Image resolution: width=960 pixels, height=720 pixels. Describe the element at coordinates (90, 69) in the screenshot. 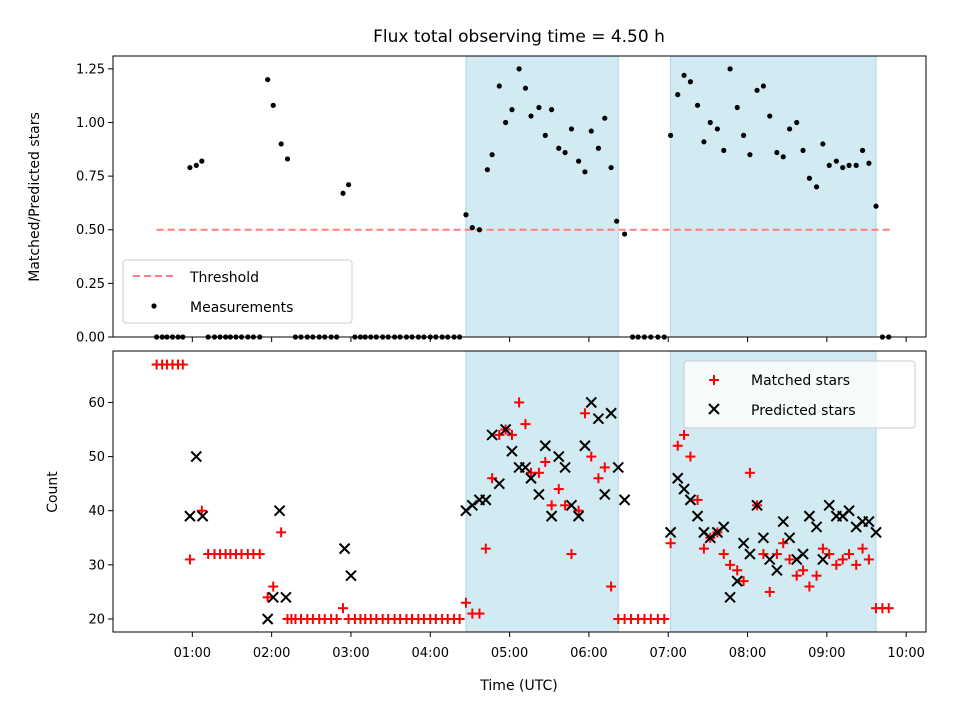

I see `top-y-tick-label: 1.25` at that location.